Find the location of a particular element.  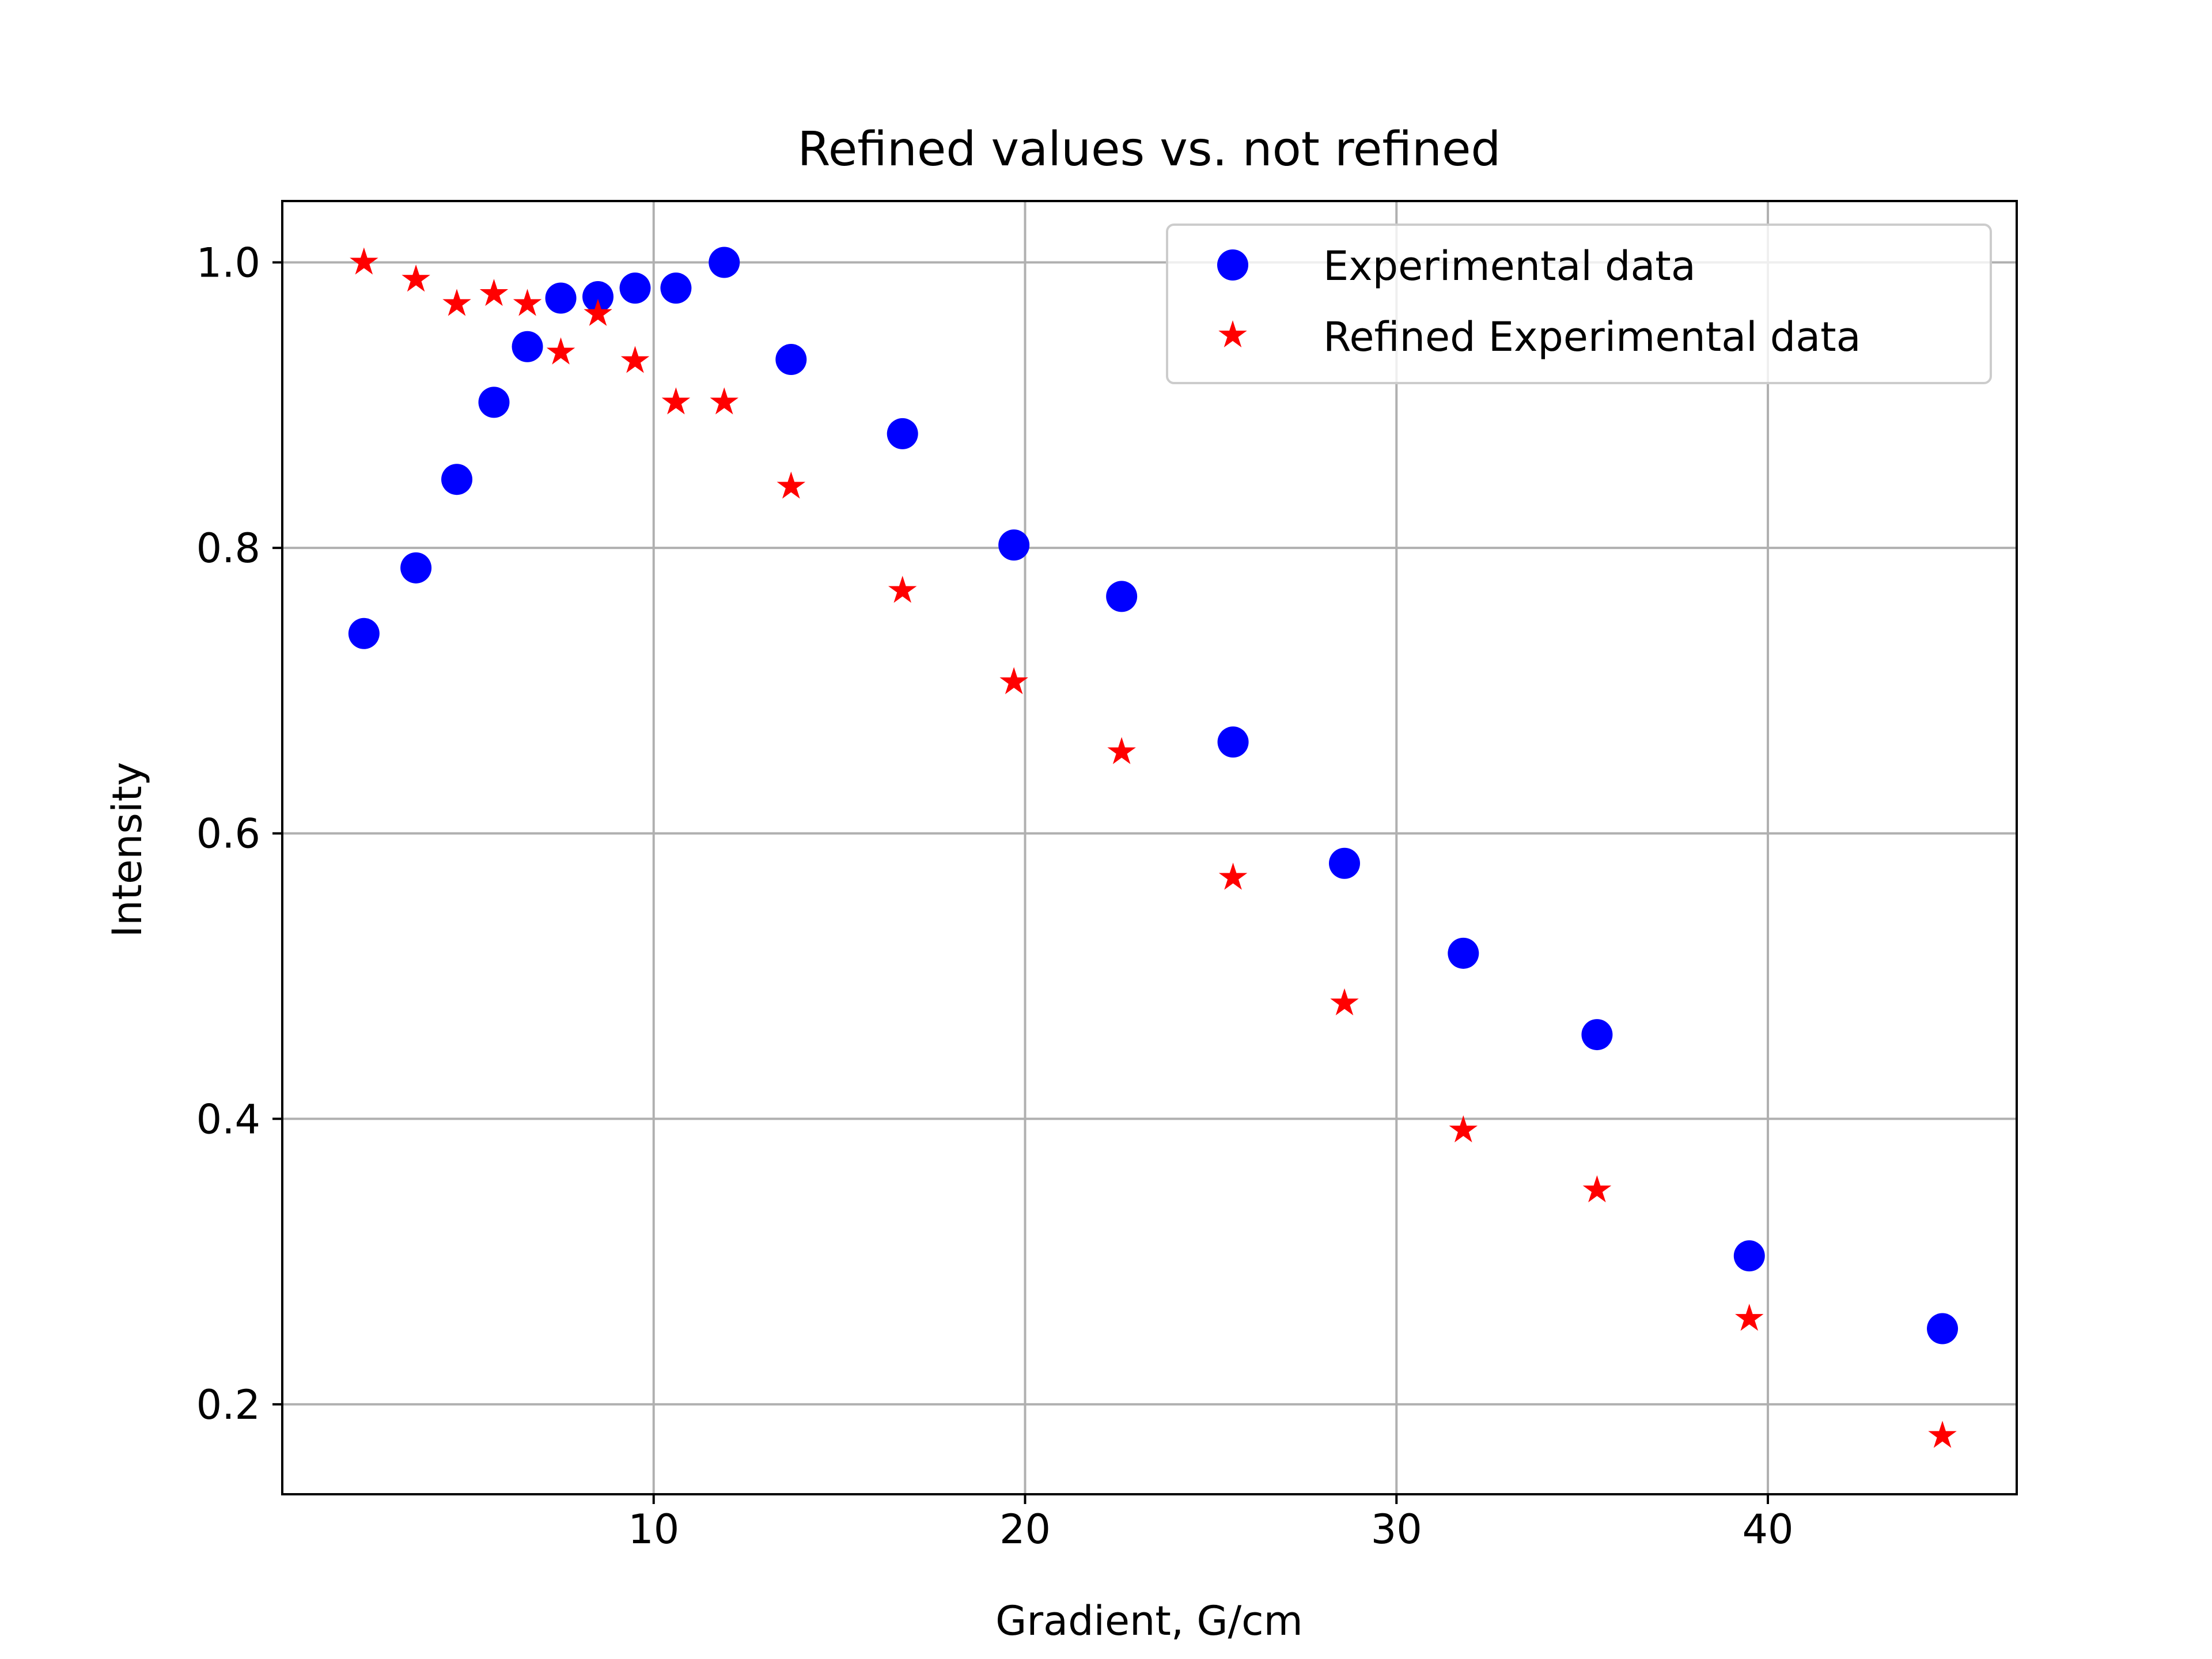

y-tick-label: 0.4 is located at coordinates (228, 1119).